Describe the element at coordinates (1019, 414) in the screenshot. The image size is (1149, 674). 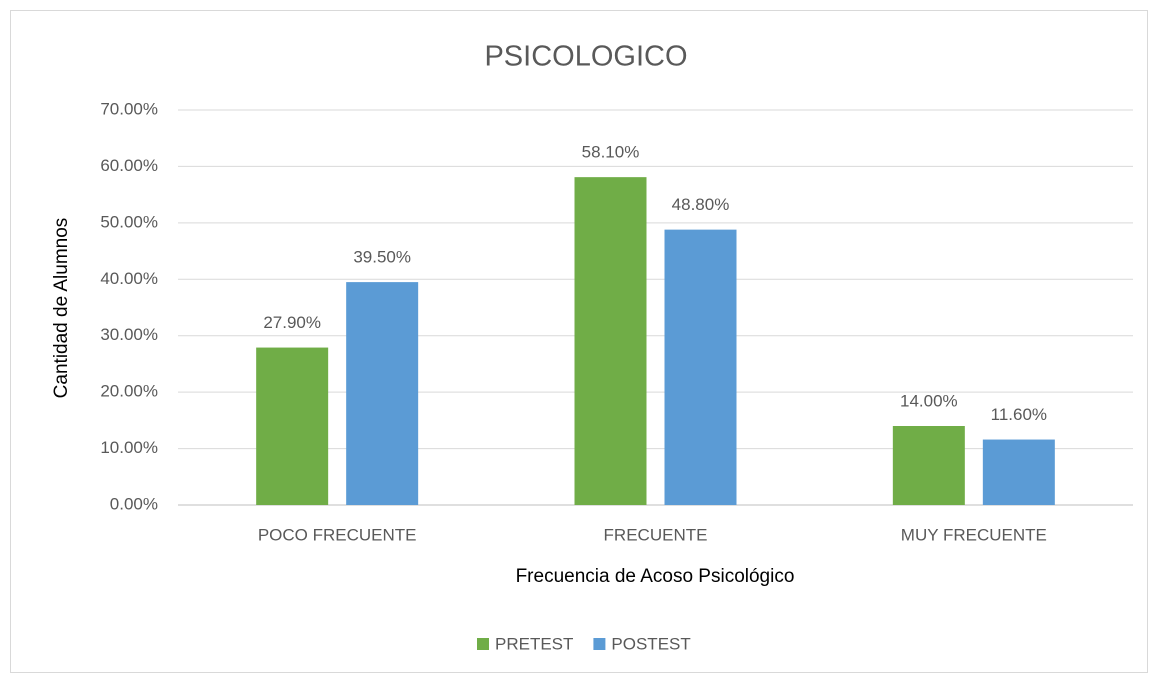
I see `value-label: 11.60%` at that location.